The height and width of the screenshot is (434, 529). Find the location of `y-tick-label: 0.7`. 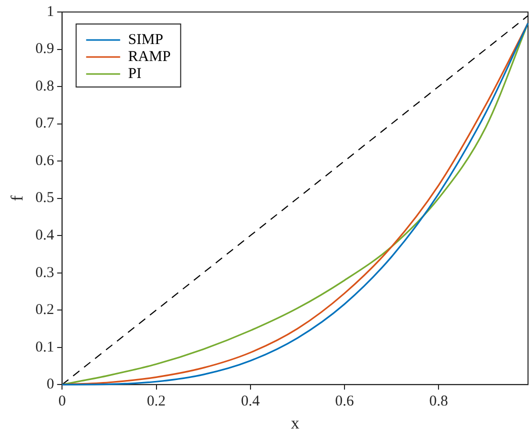

y-tick-label: 0.7 is located at coordinates (45, 124).